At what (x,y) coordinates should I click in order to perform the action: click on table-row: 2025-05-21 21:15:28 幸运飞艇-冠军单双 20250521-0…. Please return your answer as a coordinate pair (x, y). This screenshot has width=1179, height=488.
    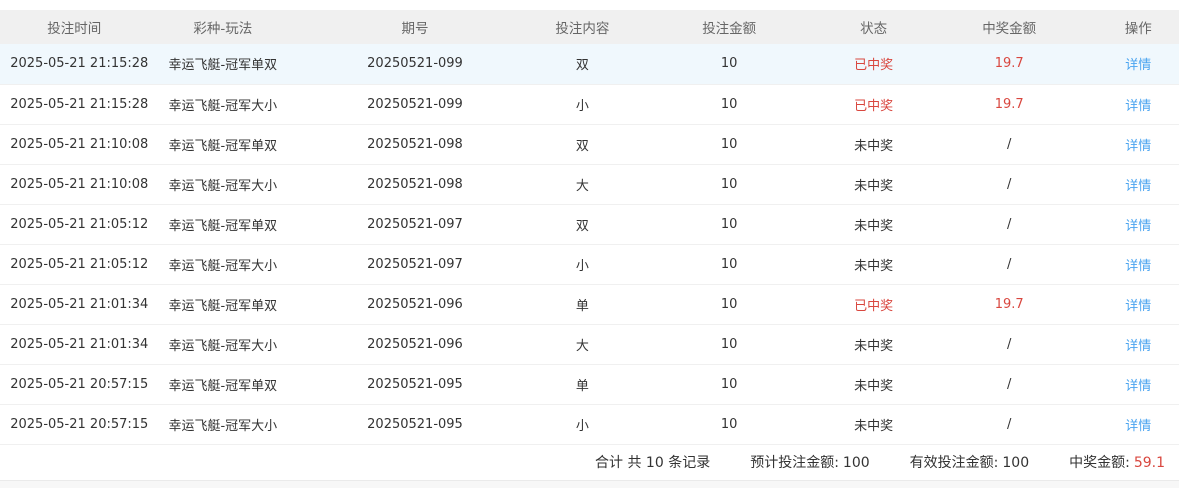
    Looking at the image, I should click on (589, 64).